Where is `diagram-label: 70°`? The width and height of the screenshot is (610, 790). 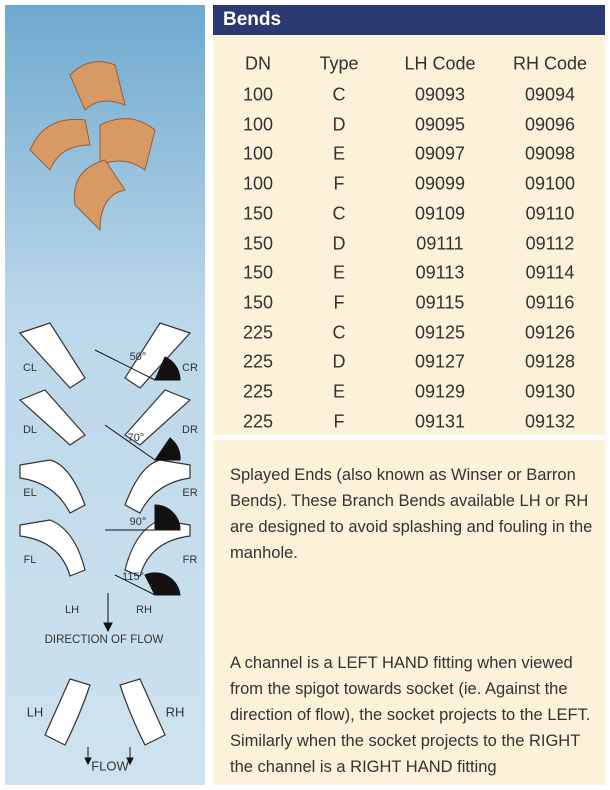 diagram-label: 70° is located at coordinates (136, 438).